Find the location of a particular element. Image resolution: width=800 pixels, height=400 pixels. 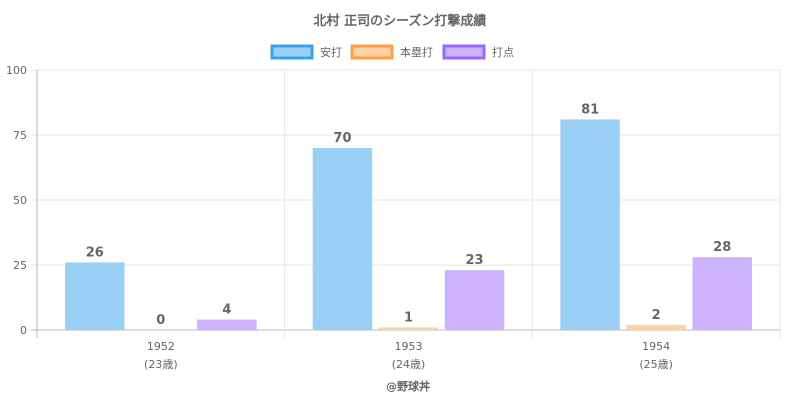

data-label-hits-1954: 81 is located at coordinates (590, 109).